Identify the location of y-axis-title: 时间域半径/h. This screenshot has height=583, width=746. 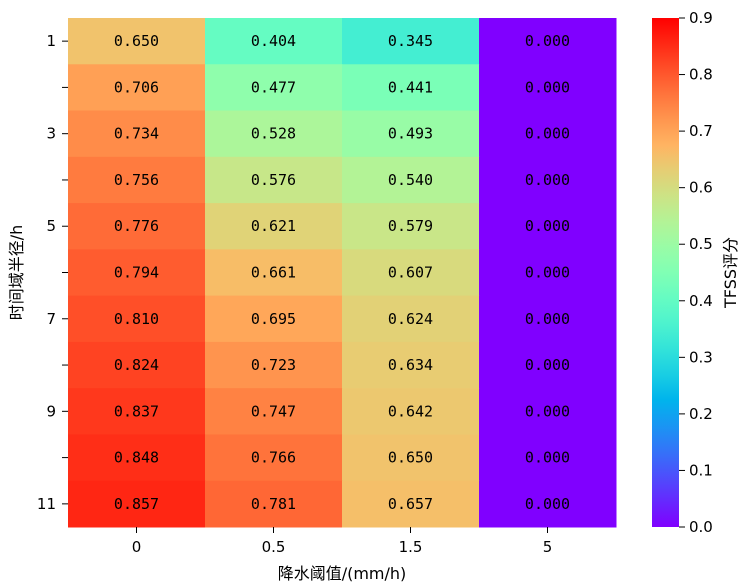
(16, 273).